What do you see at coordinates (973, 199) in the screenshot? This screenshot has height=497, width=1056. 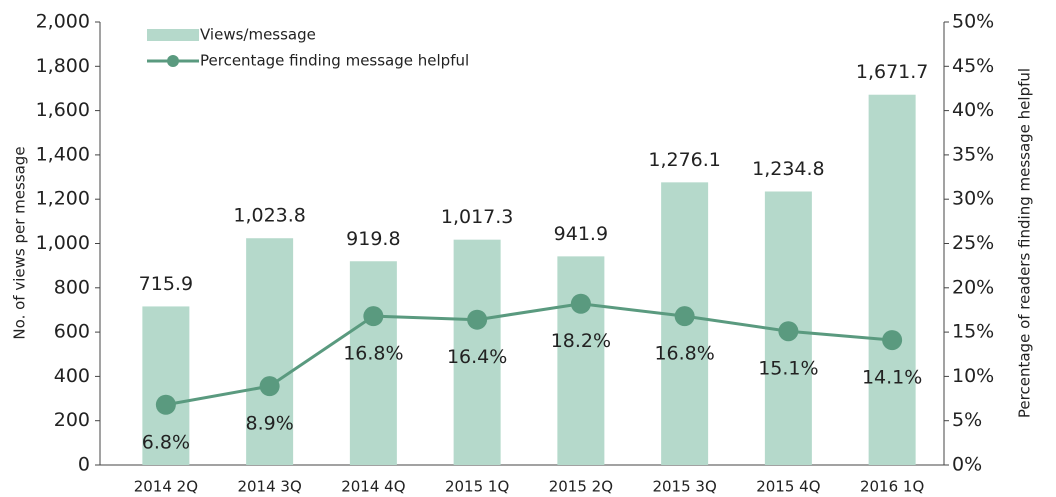 I see `y2-tick-label: 30%` at bounding box center [973, 199].